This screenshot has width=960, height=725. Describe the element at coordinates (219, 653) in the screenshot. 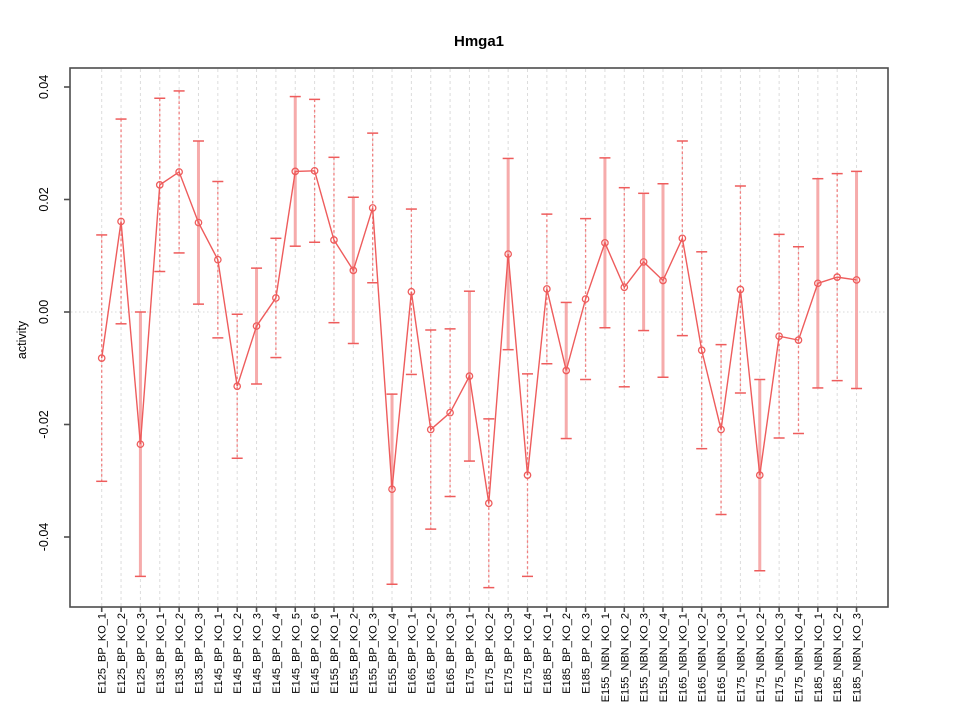

I see `x-tick-label: E145_BP_KO_1` at that location.